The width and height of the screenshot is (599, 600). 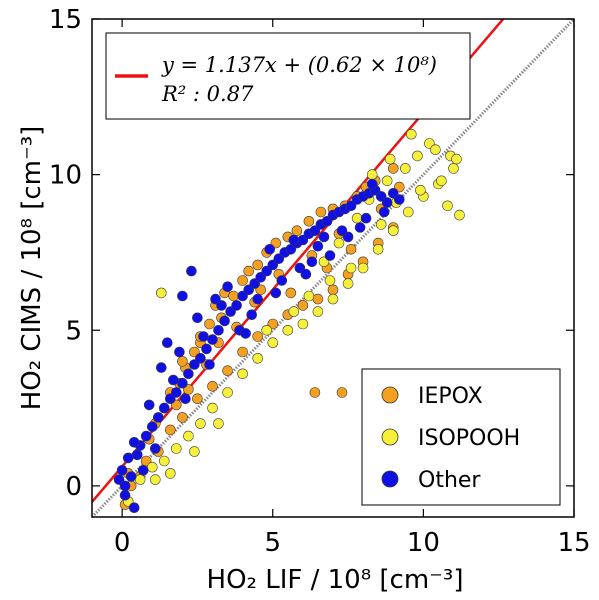 What do you see at coordinates (299, 65) in the screenshot?
I see `fit-equation: y = 1.137x + (0.62 × 10⁸)` at bounding box center [299, 65].